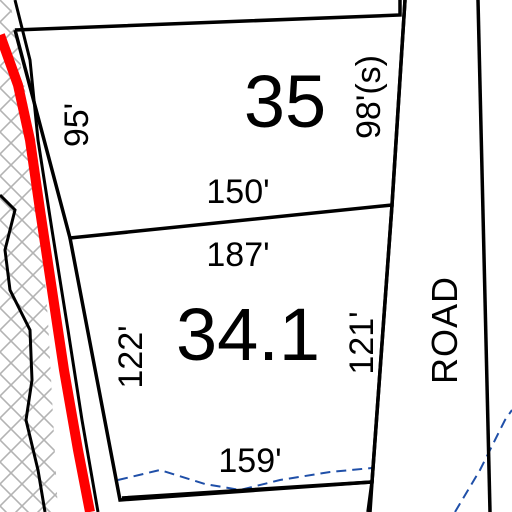 This screenshot has height=512, width=512. What do you see at coordinates (237, 192) in the screenshot?
I see `lot-35-bottom-dimension: 150'` at bounding box center [237, 192].